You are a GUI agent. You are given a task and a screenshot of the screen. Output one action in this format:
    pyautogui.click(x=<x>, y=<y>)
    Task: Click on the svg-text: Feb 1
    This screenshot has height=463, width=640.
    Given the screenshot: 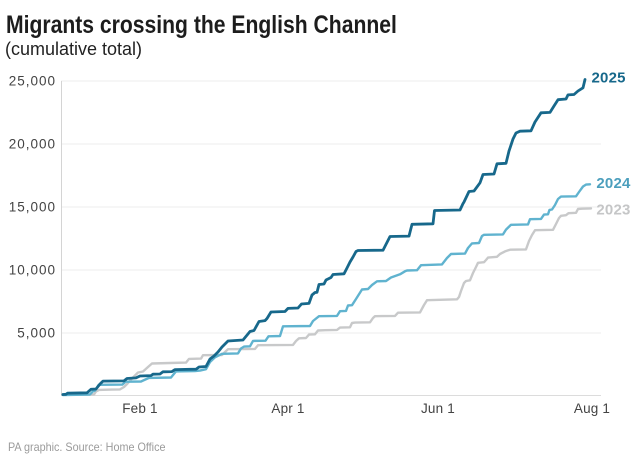 What is the action you would take?
    pyautogui.click(x=140, y=408)
    